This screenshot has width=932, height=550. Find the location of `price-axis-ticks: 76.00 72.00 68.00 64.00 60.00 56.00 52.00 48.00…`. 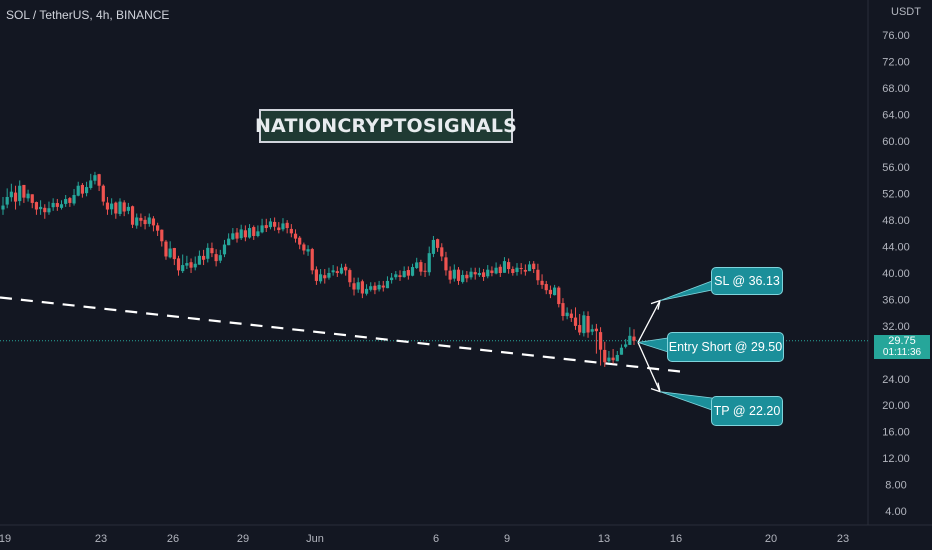

price-axis-ticks: 76.00 72.00 68.00 64.00 60.00 56.00 52.00 48.00… is located at coordinates (896, 274).